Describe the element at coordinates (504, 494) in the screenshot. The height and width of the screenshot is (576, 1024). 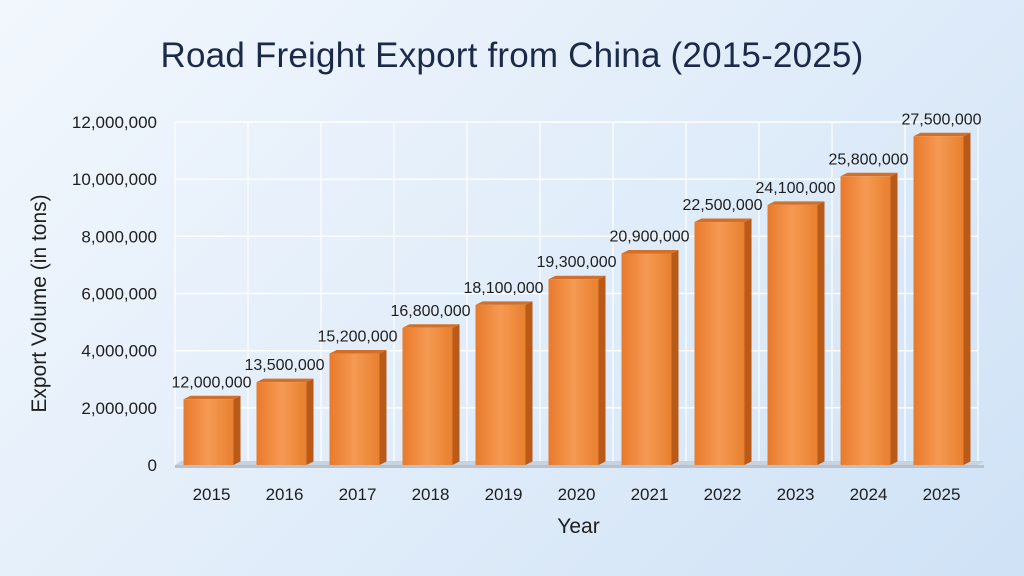
I see `x-tick-label: 2019` at that location.